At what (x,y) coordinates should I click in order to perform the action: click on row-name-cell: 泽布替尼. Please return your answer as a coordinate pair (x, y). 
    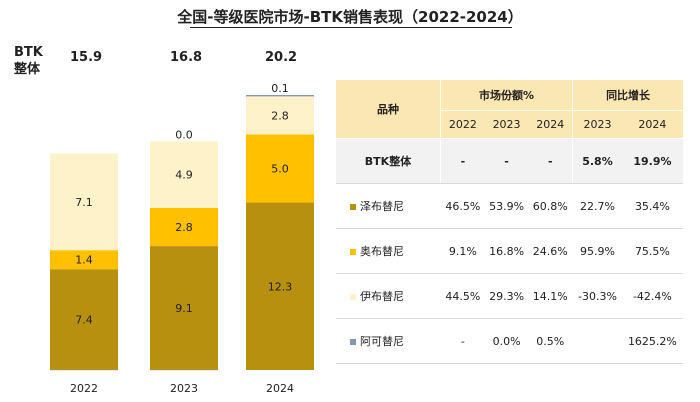
    Looking at the image, I should click on (388, 206).